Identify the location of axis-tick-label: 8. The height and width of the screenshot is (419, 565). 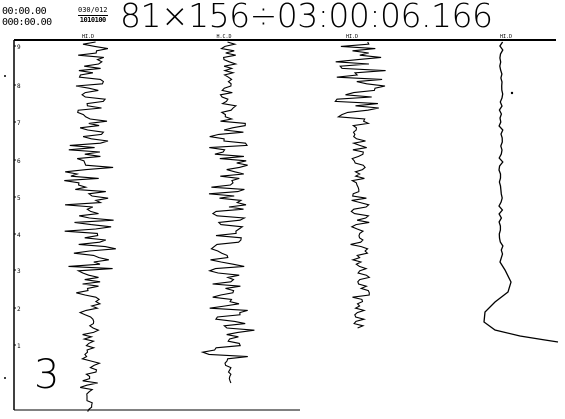
(19, 86).